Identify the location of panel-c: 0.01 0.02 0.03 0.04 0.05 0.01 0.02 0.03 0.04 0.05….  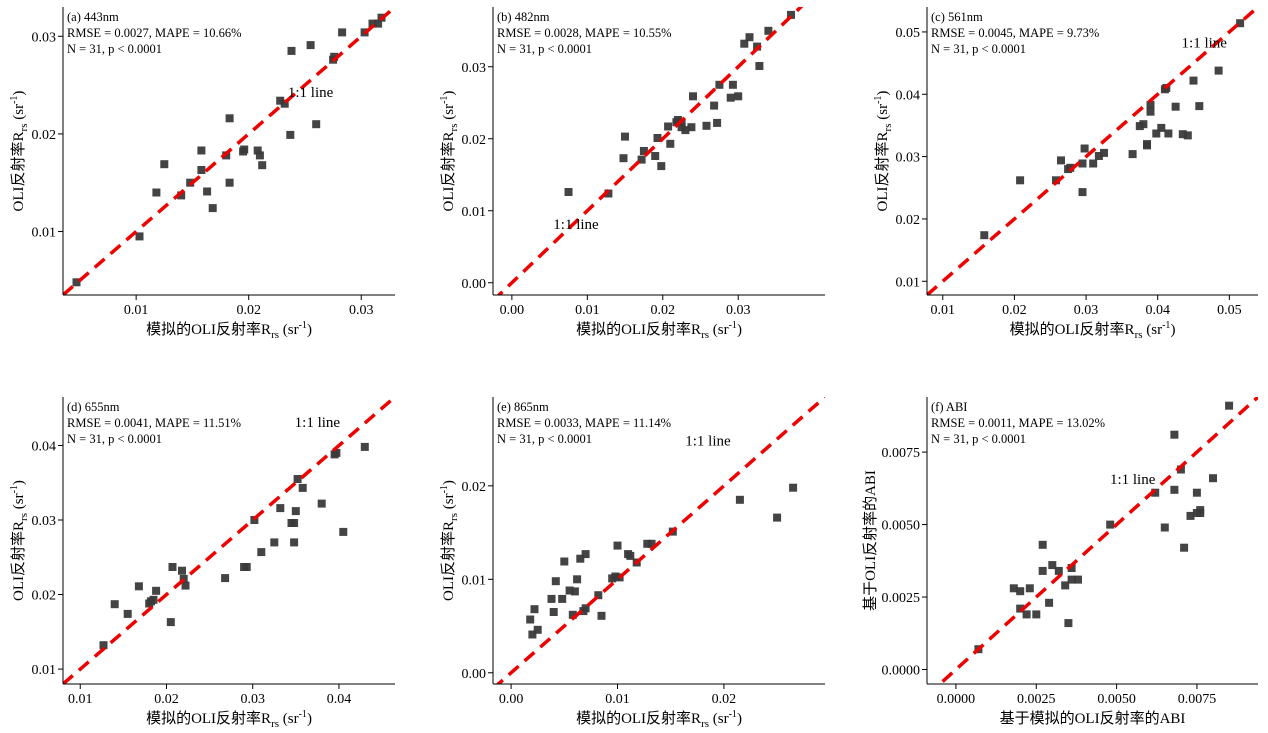
(1065, 174).